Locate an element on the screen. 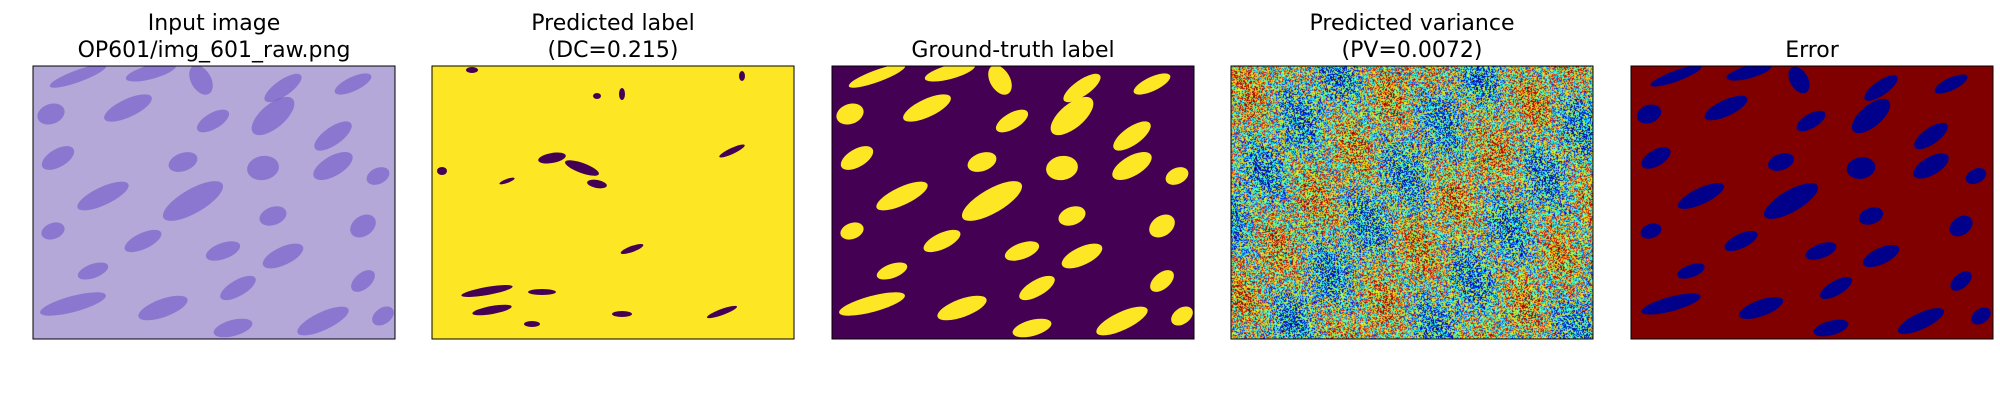 This screenshot has height=400, width=2000. panel-input: Input image OP601/img_601_raw.png is located at coordinates (214, 175).